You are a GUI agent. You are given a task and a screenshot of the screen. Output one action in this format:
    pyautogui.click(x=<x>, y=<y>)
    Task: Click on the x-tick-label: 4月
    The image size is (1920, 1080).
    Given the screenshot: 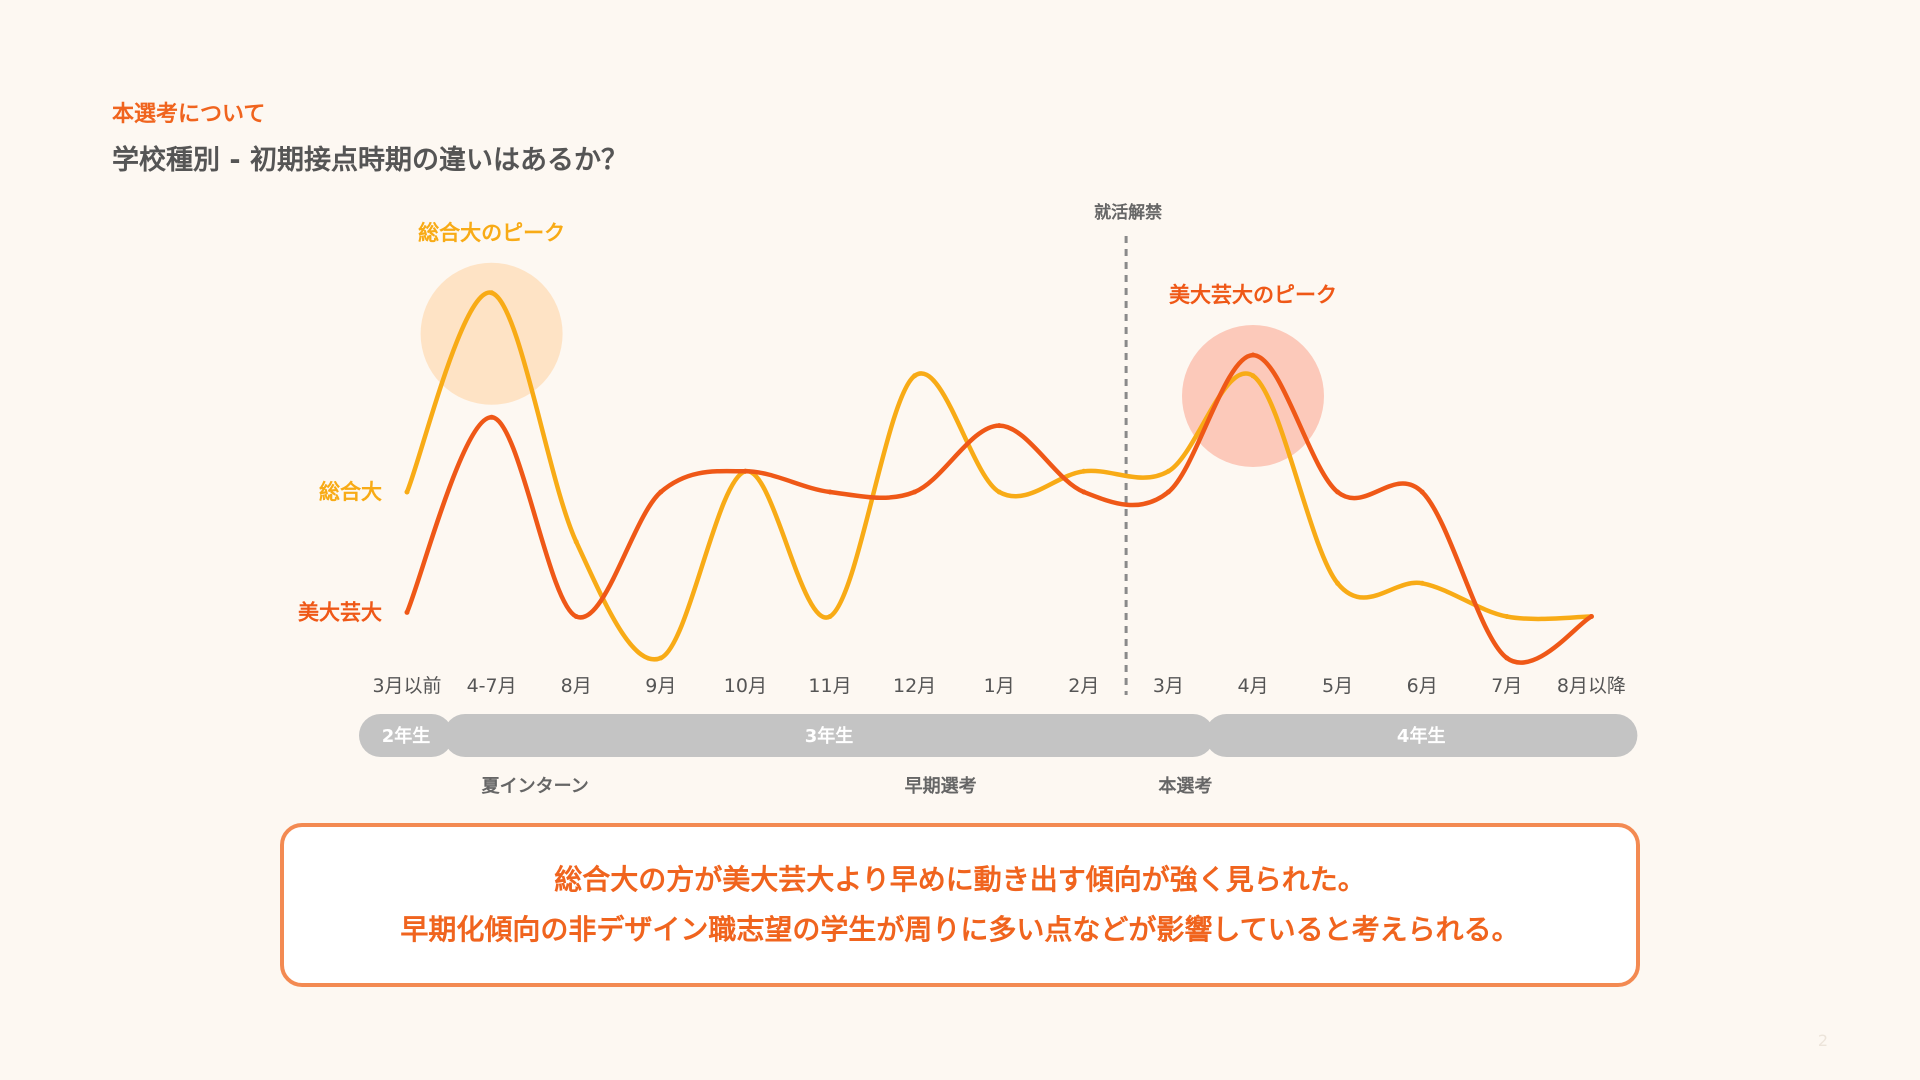 What is the action you would take?
    pyautogui.click(x=1252, y=686)
    